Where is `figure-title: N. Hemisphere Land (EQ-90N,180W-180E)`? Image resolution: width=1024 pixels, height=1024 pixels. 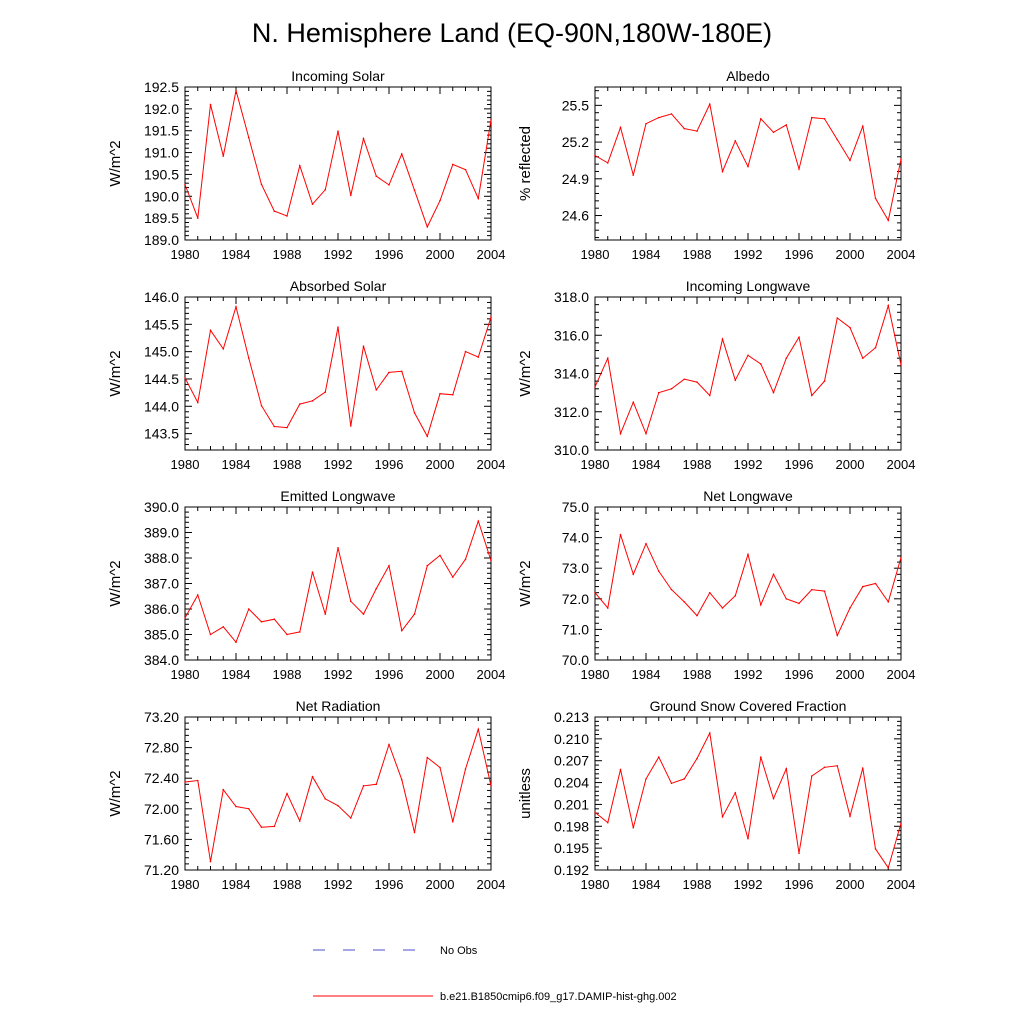 figure-title: N. Hemisphere Land (EQ-90N,180W-180E) is located at coordinates (512, 33).